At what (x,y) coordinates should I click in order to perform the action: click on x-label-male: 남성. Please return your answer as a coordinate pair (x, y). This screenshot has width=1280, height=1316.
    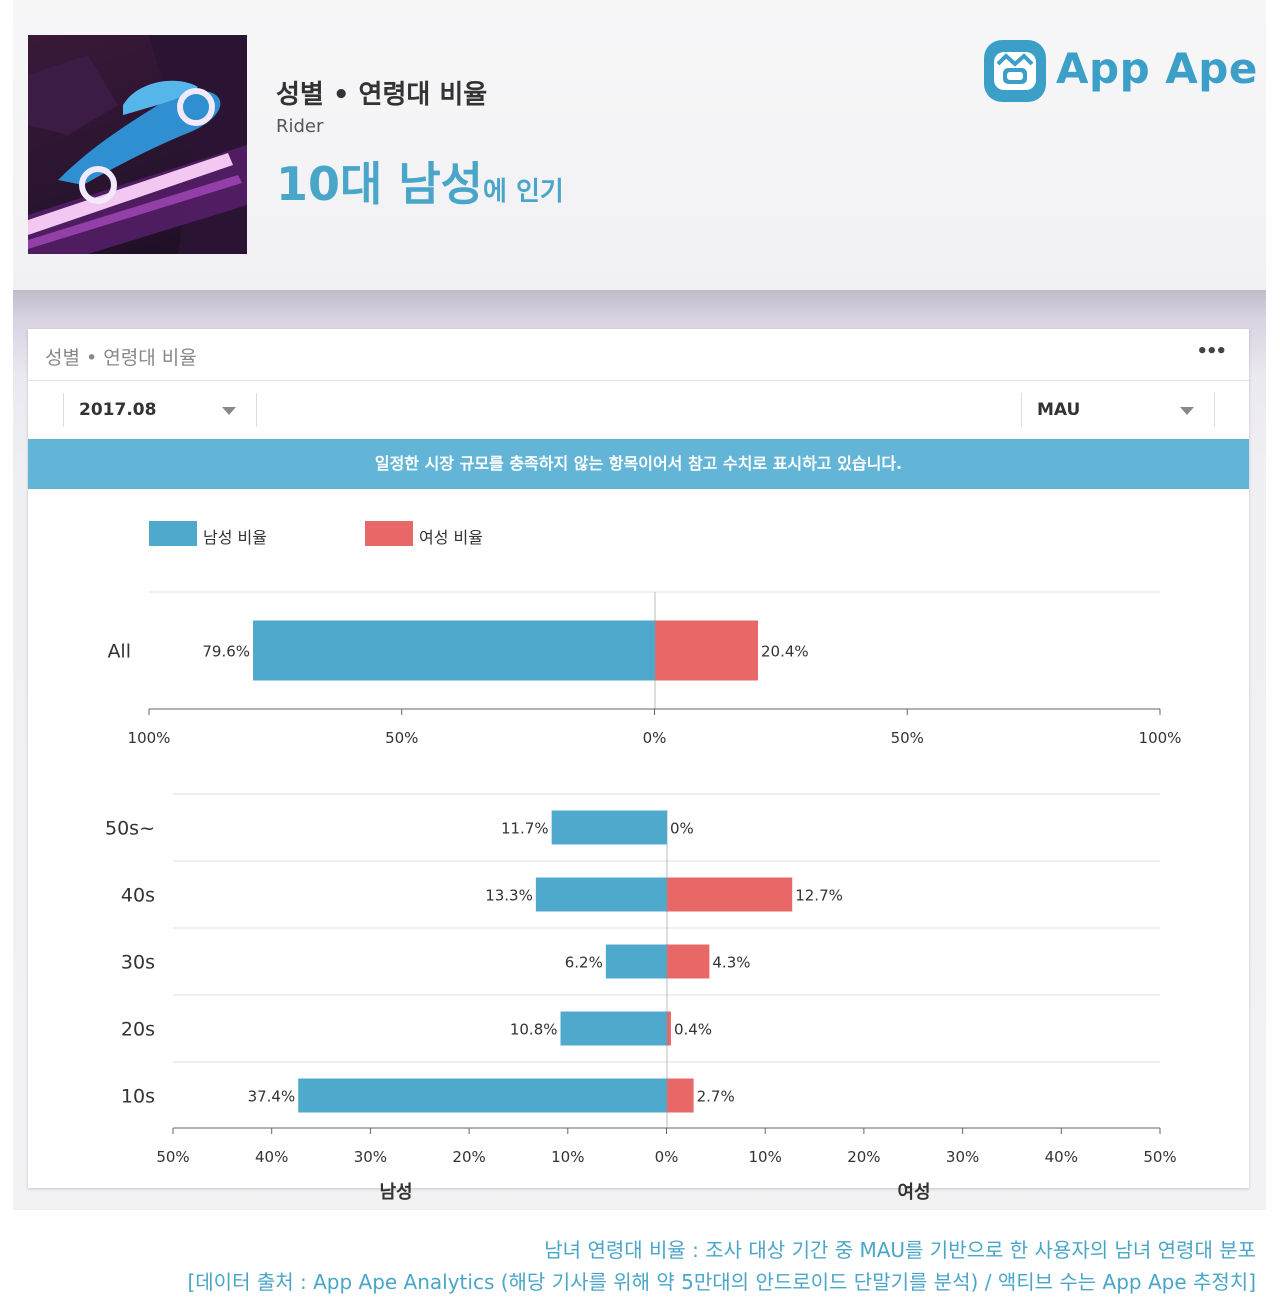
    Looking at the image, I should click on (395, 1192).